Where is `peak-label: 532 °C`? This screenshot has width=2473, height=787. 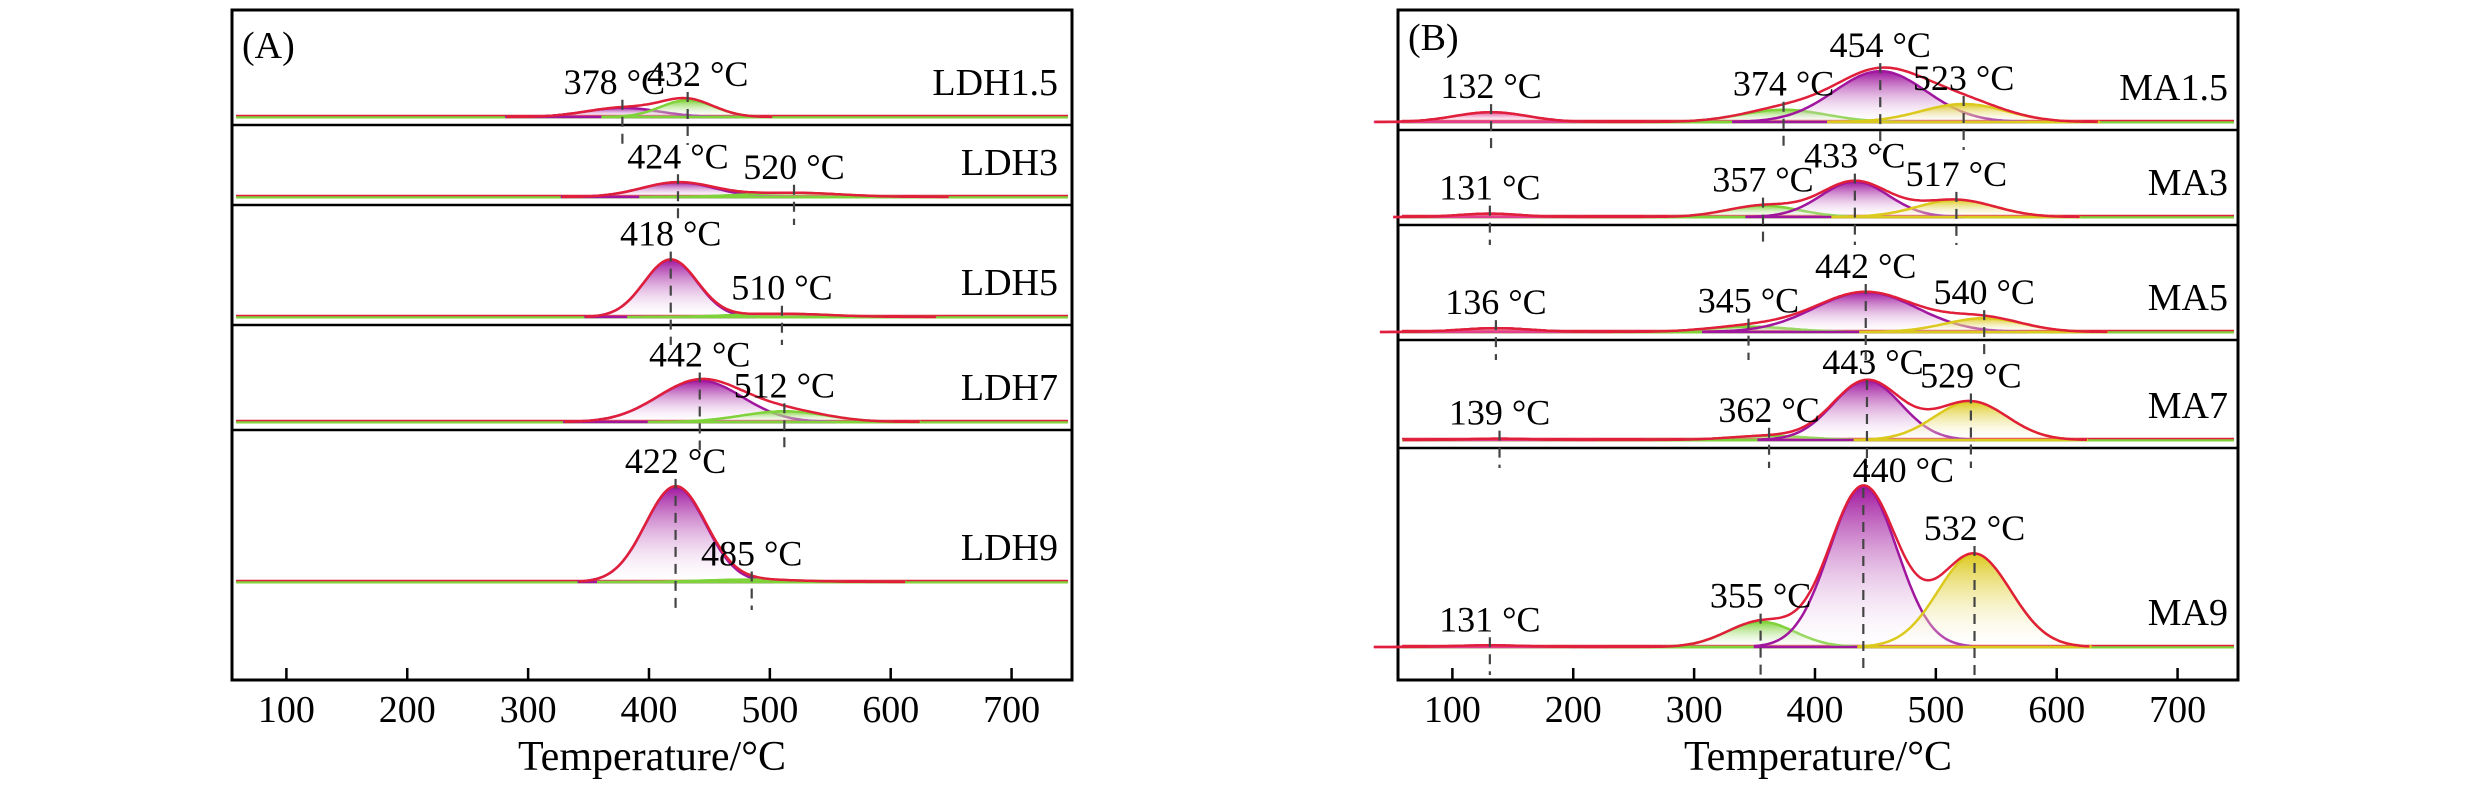 peak-label: 532 °C is located at coordinates (1974, 528).